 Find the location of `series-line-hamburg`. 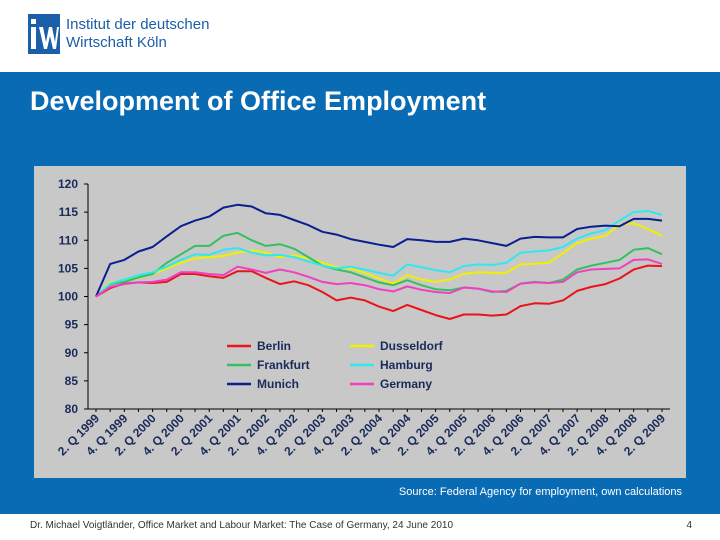

series-line-hamburg is located at coordinates (379, 254).